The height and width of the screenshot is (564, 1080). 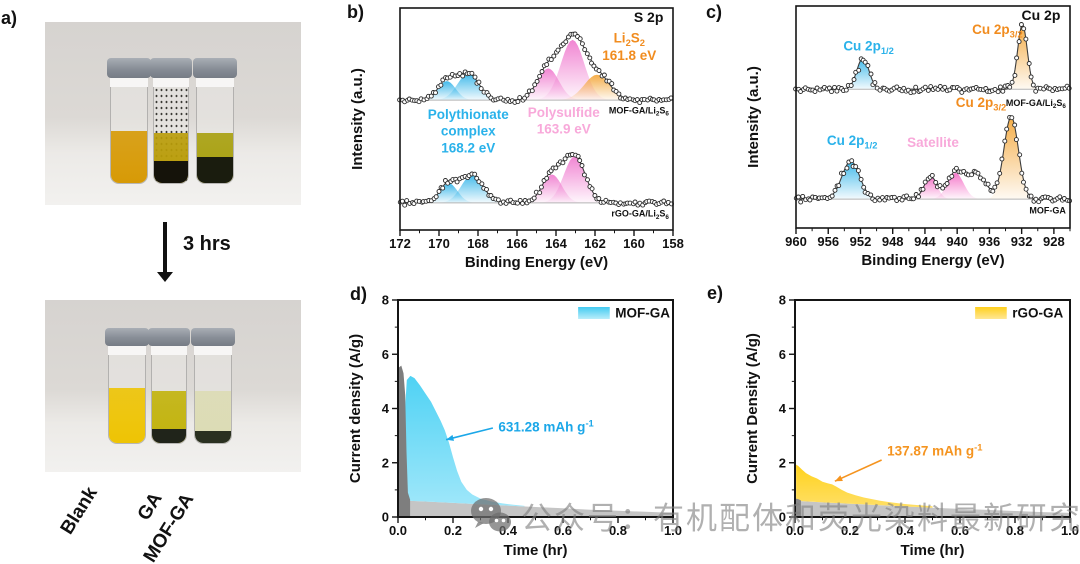 I want to click on annotation-arrowhead, so click(x=450, y=437).